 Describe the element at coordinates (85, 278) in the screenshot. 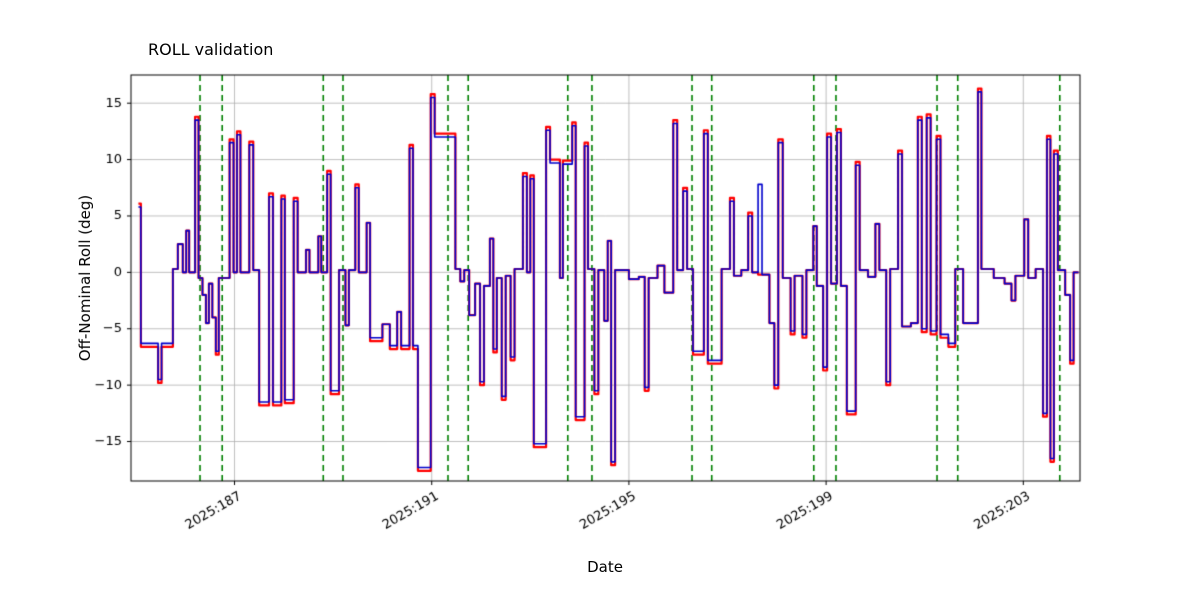

I see `y-axis-label: Off-Nominal Roll (deg)` at that location.